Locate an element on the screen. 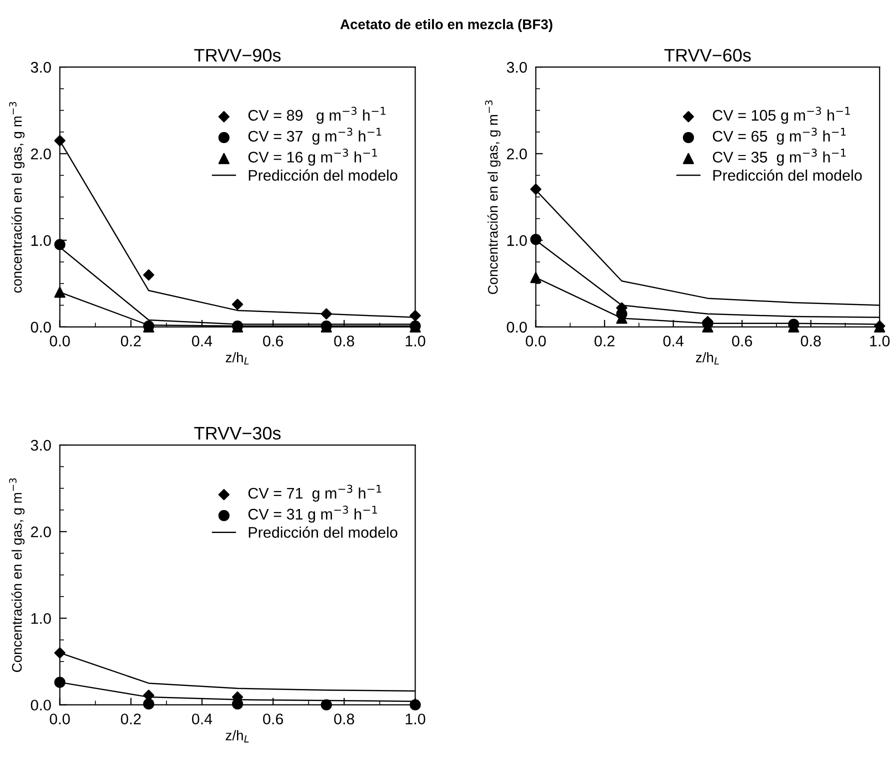  legend-label: CV = 31 g m$^{−3}$ h$^{−1}$ is located at coordinates (312, 514).